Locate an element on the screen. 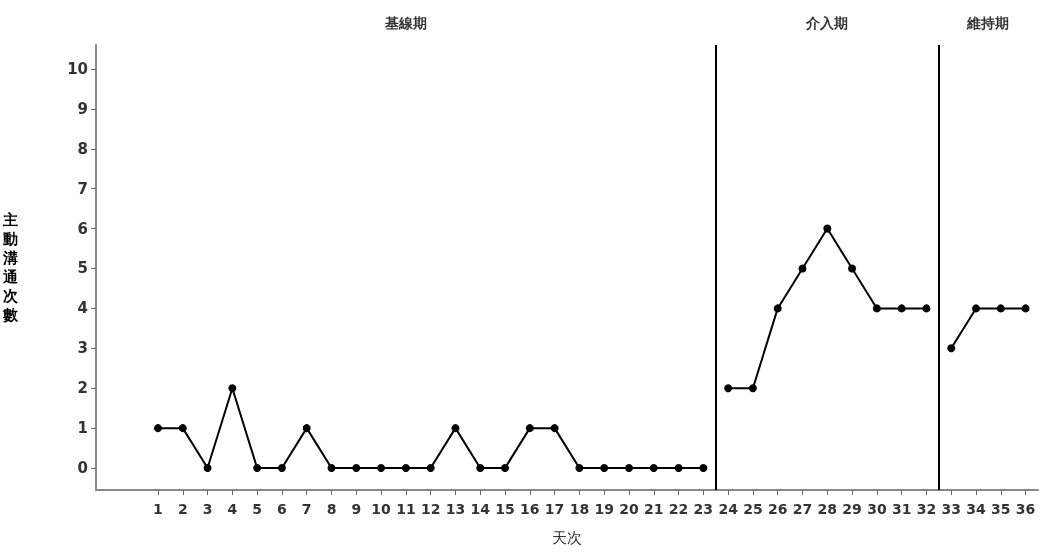 The width and height of the screenshot is (1051, 559). x-tick-label: 29 is located at coordinates (852, 509).